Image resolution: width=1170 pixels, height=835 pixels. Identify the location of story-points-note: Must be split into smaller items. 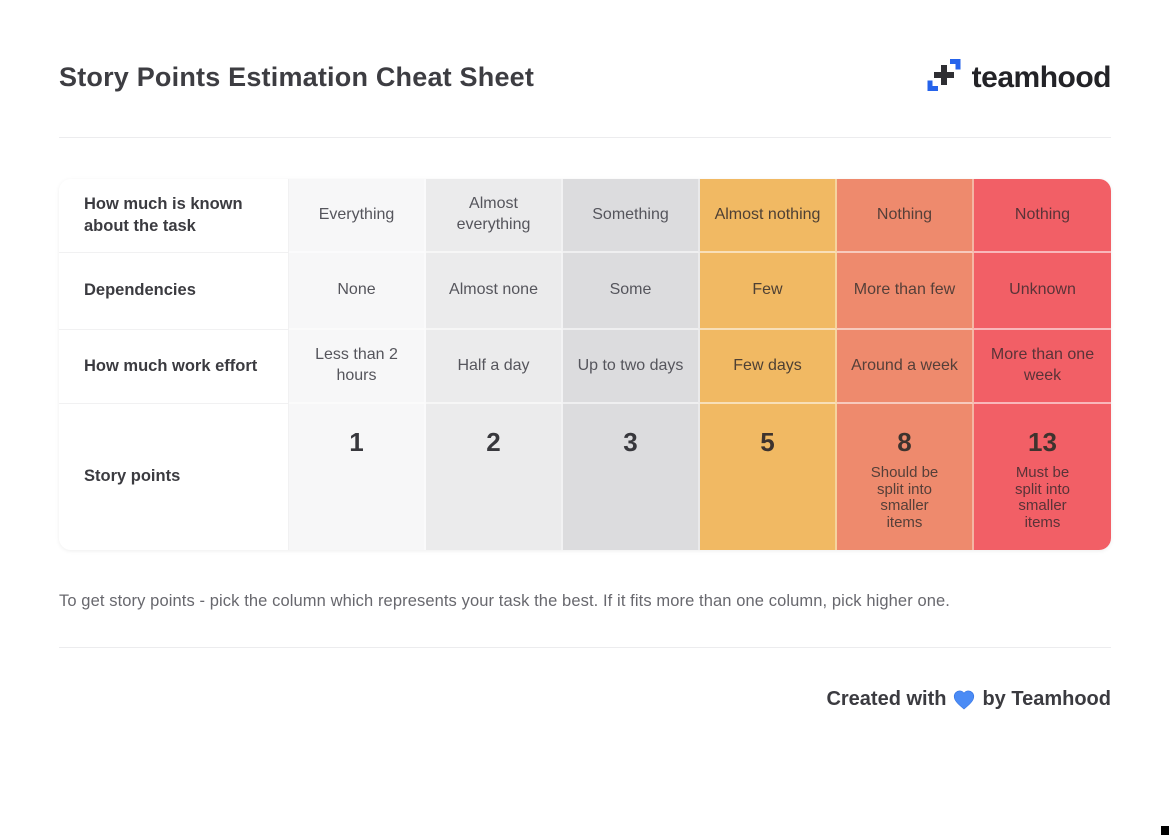
(1042, 497).